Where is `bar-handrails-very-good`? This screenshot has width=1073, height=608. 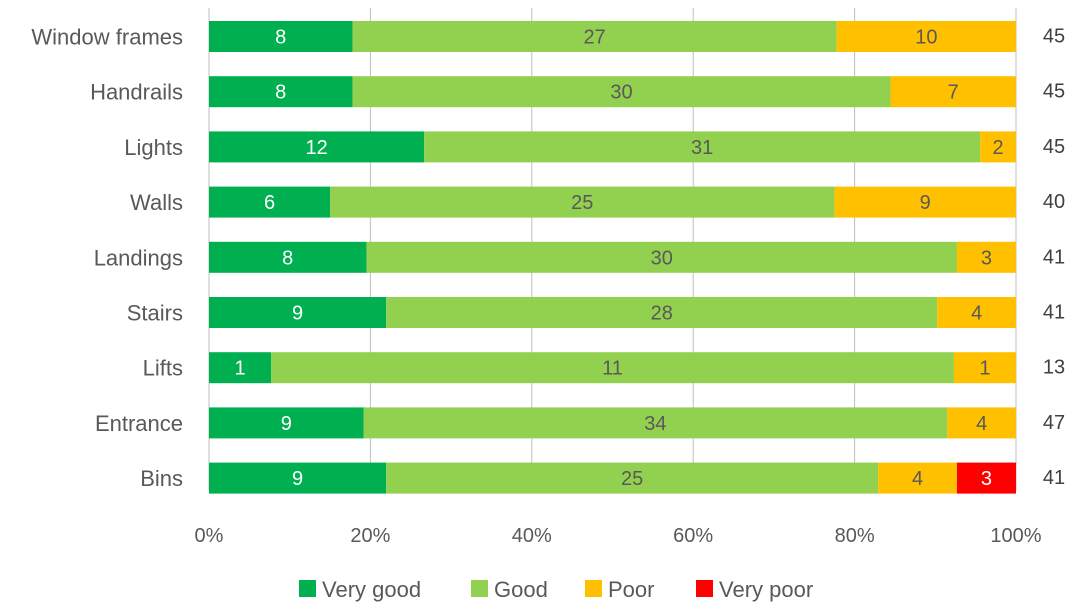
bar-handrails-very-good is located at coordinates (281, 92).